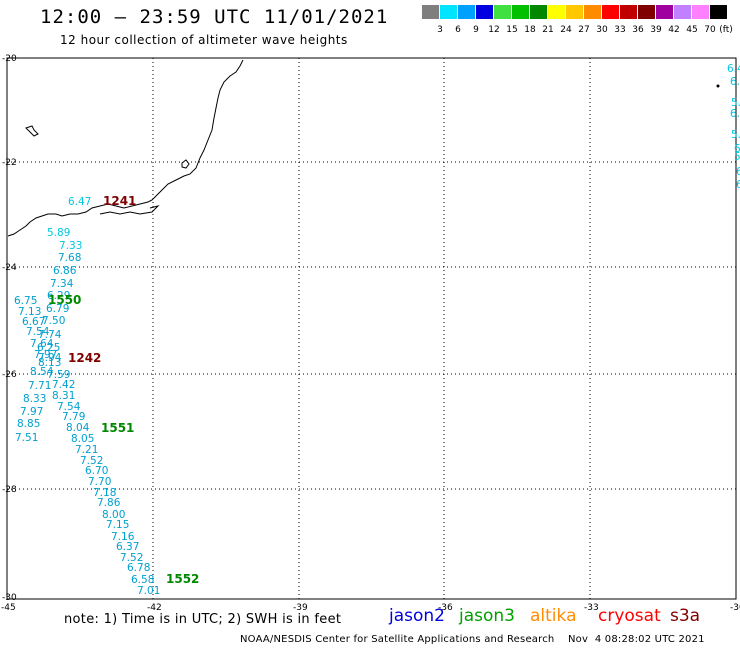  What do you see at coordinates (148, 591) in the screenshot?
I see `wave-height-label: 7.01` at bounding box center [148, 591].